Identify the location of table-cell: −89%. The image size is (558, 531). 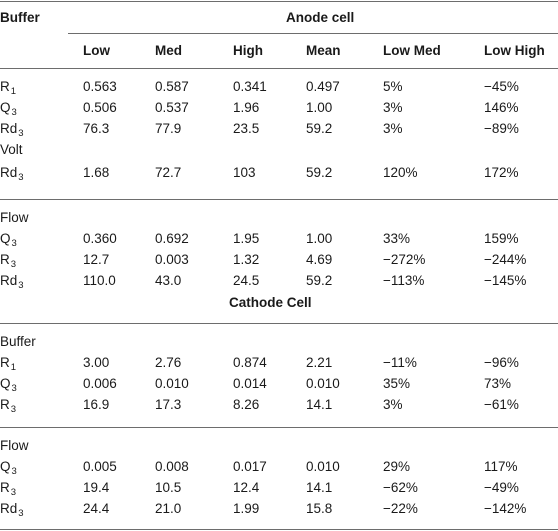
(501, 128).